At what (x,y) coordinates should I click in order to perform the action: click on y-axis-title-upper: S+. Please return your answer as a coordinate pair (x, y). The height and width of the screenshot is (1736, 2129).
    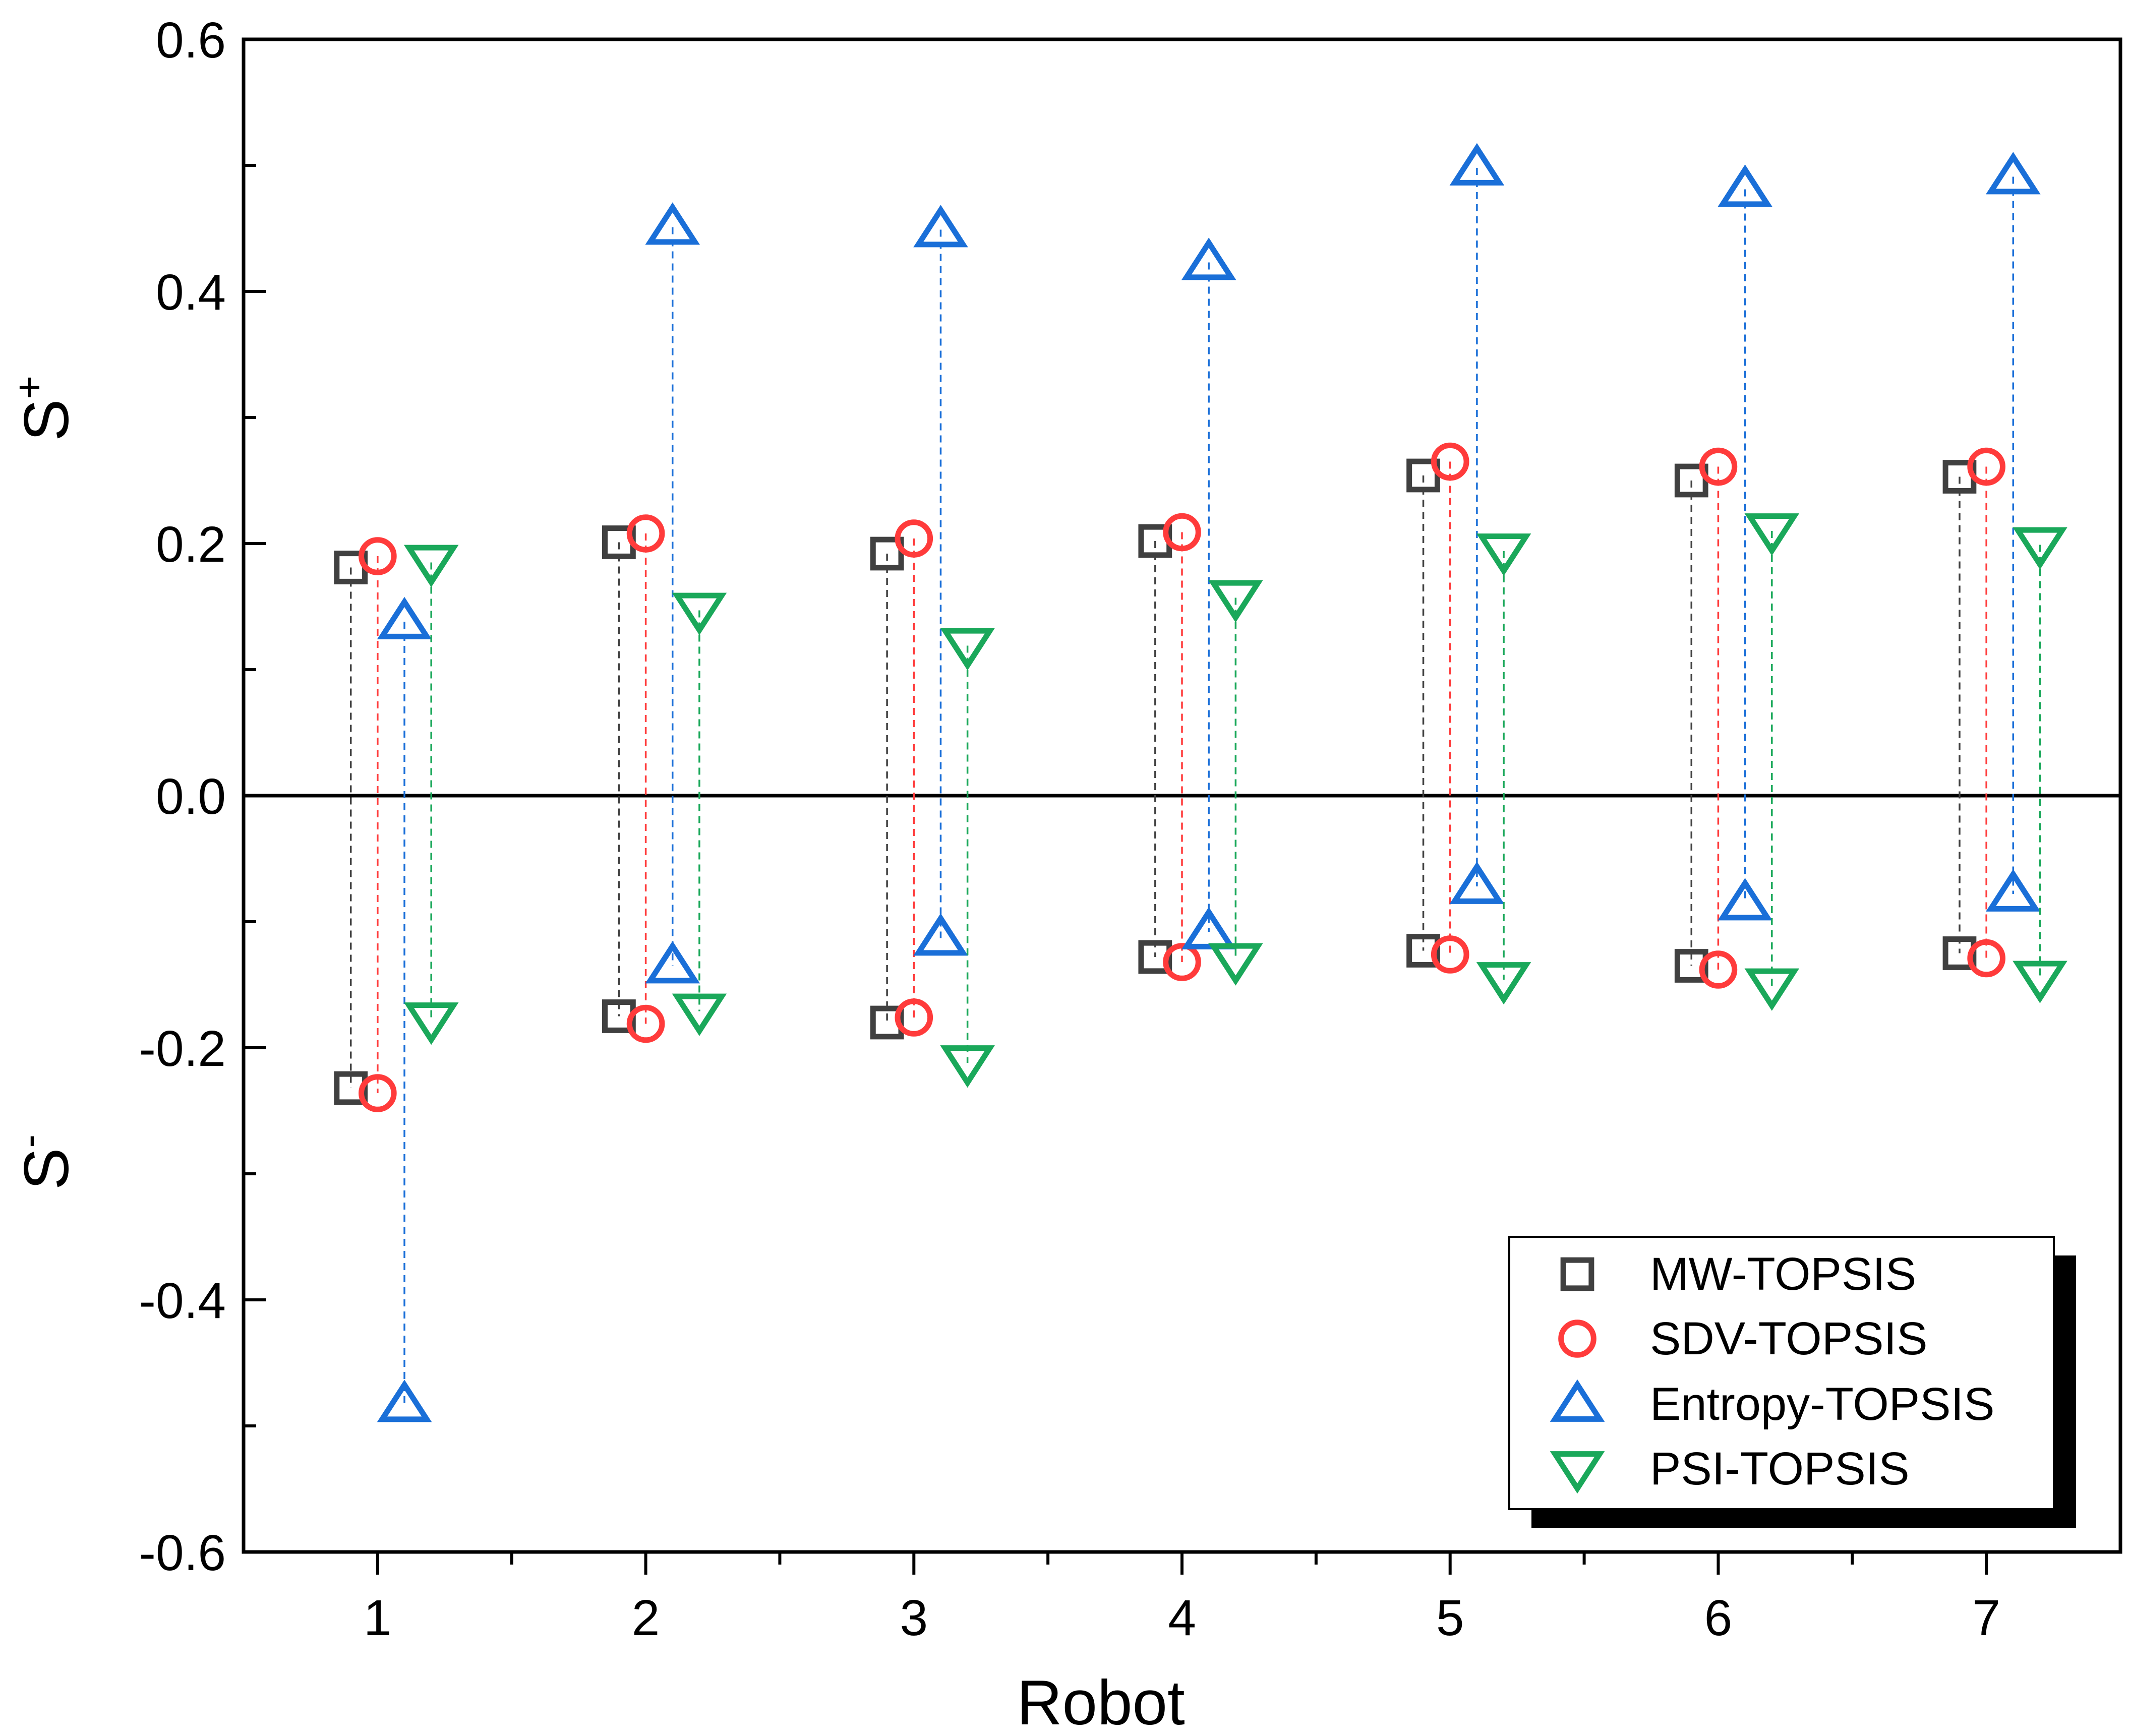
    Looking at the image, I should click on (44, 408).